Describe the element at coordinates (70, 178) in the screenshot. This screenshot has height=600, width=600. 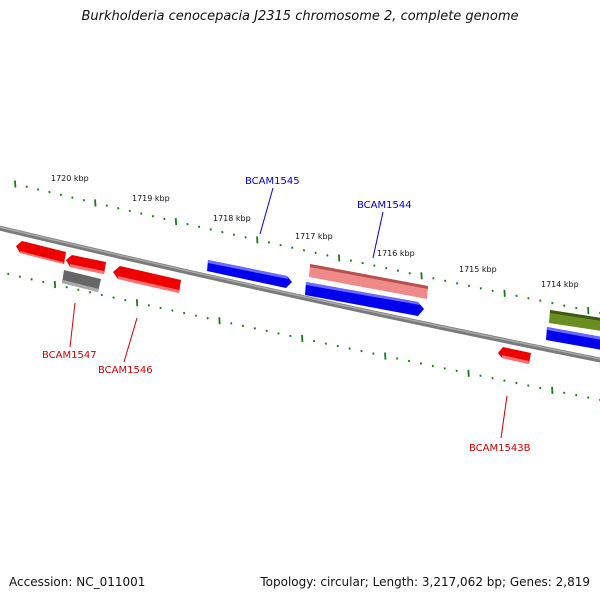
I see `scale-label-1720: 1720 kbp` at that location.